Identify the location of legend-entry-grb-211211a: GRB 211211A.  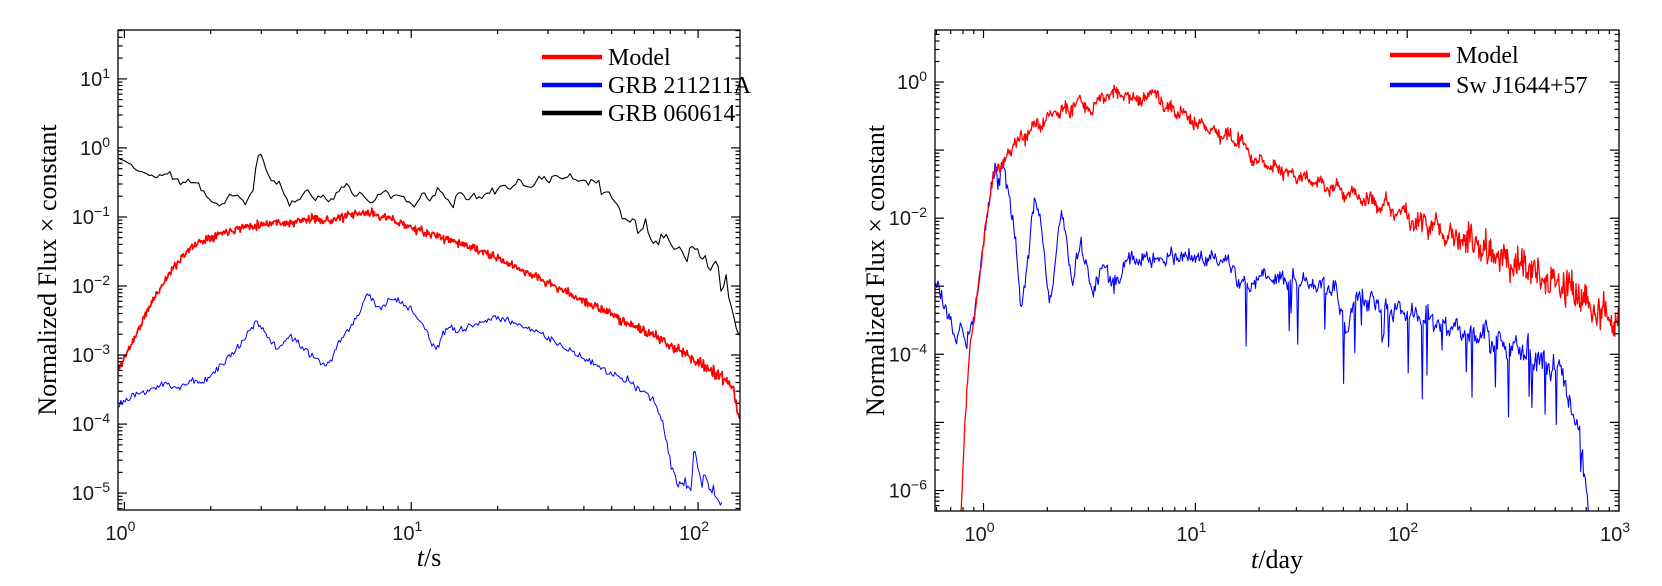
(647, 86).